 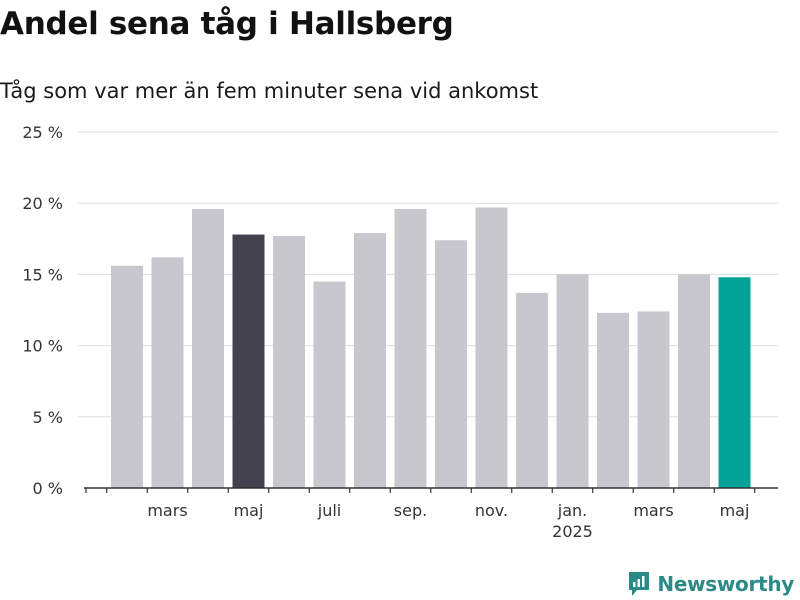 What do you see at coordinates (48, 488) in the screenshot?
I see `y-tick-label: 0 %` at bounding box center [48, 488].